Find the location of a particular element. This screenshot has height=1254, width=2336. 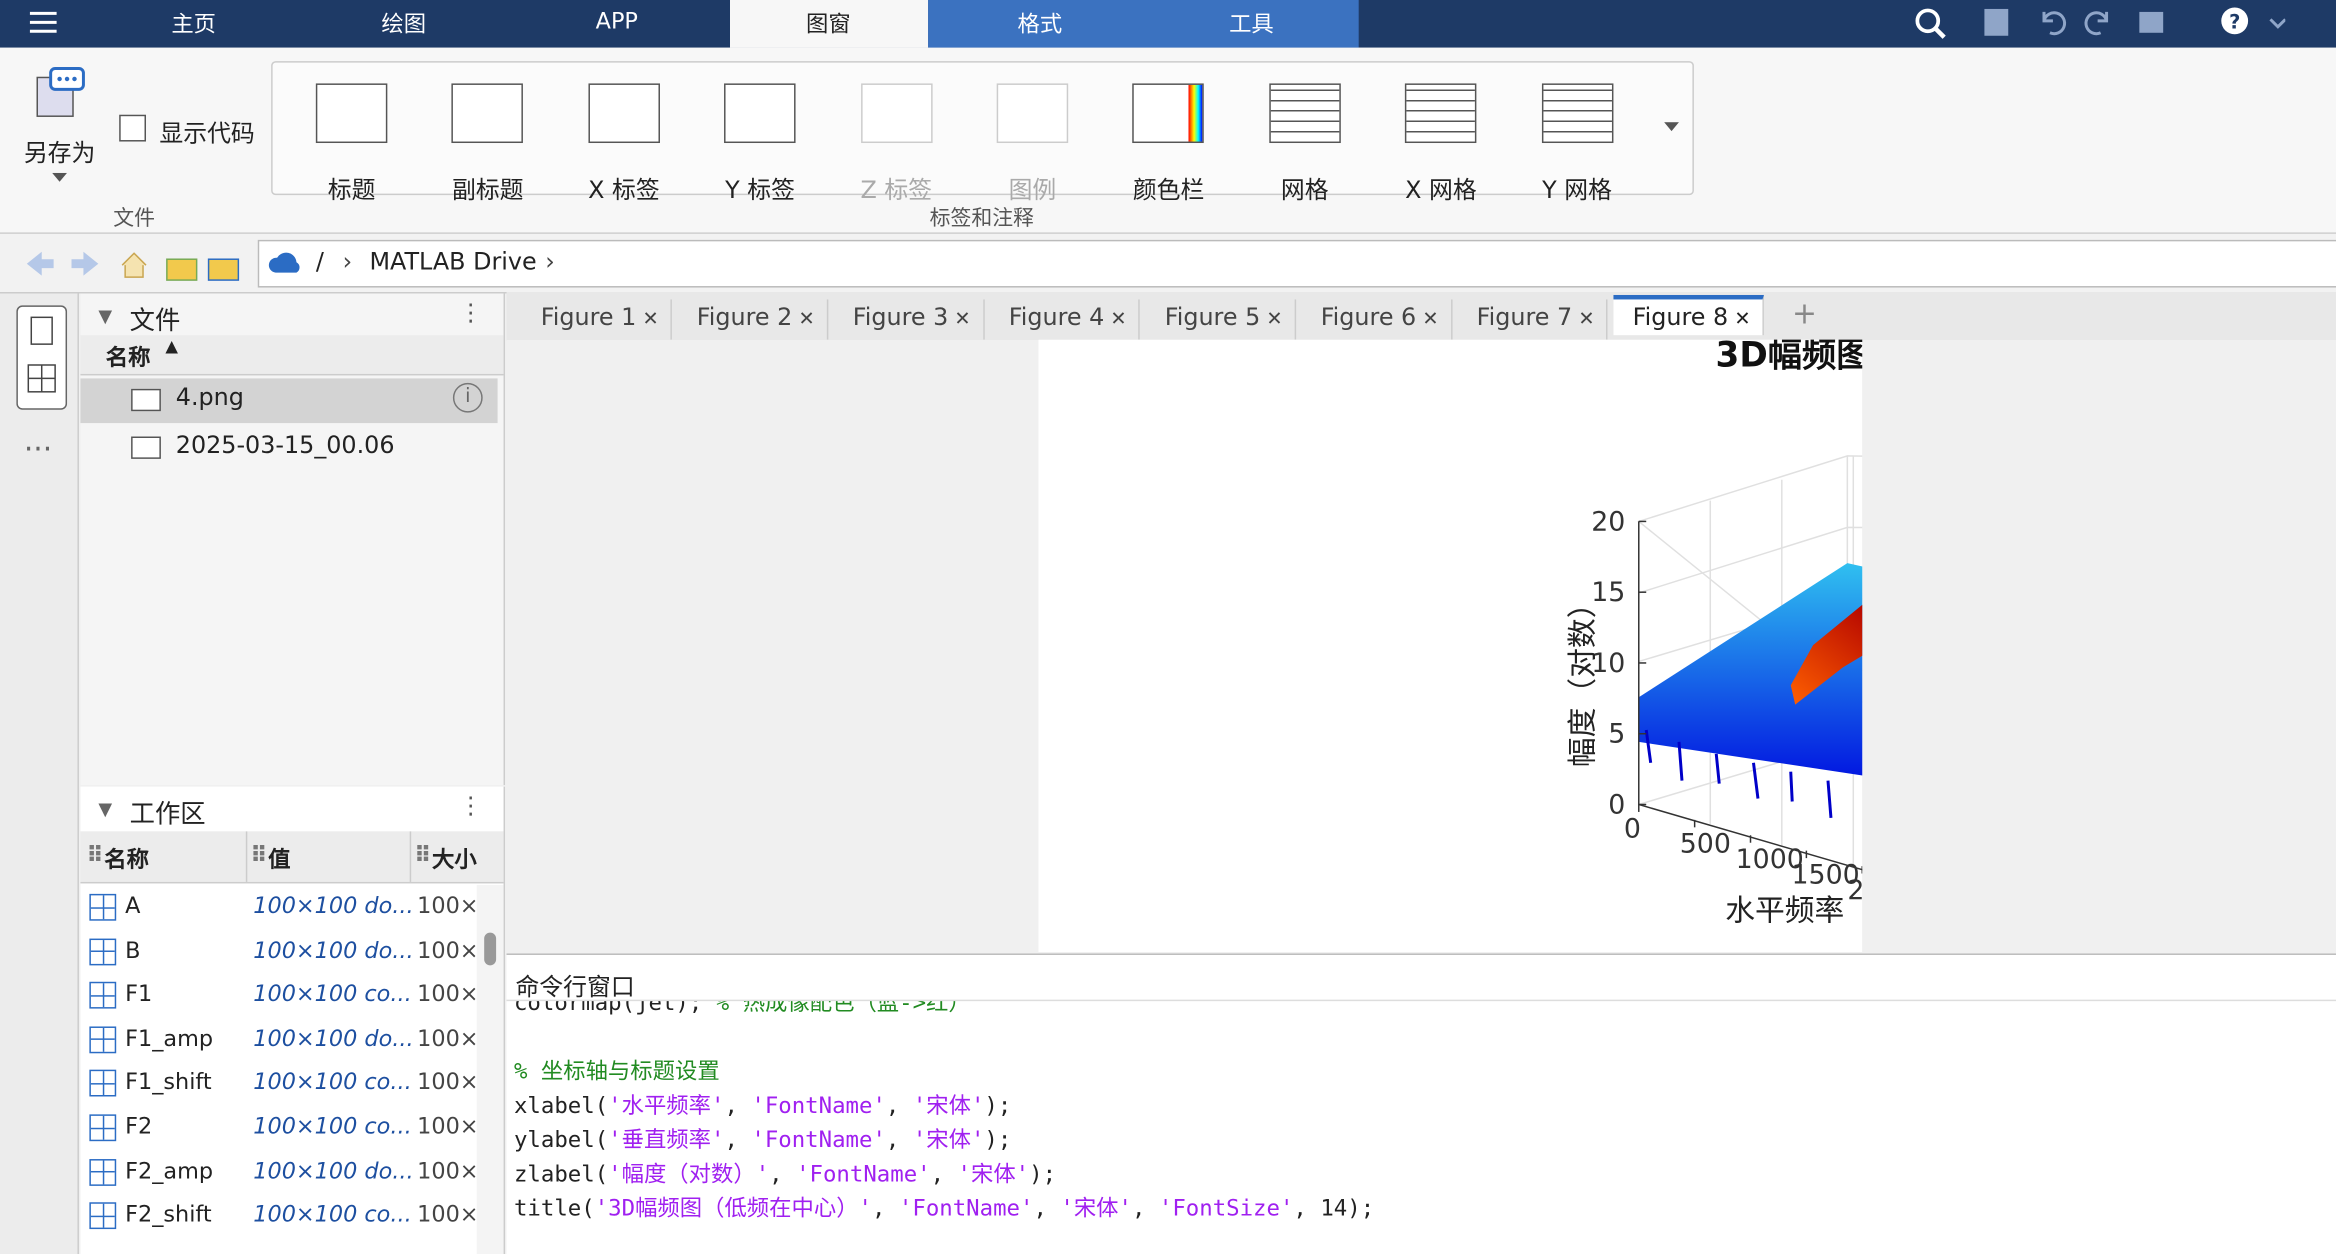

info-icon: i is located at coordinates (467, 397).